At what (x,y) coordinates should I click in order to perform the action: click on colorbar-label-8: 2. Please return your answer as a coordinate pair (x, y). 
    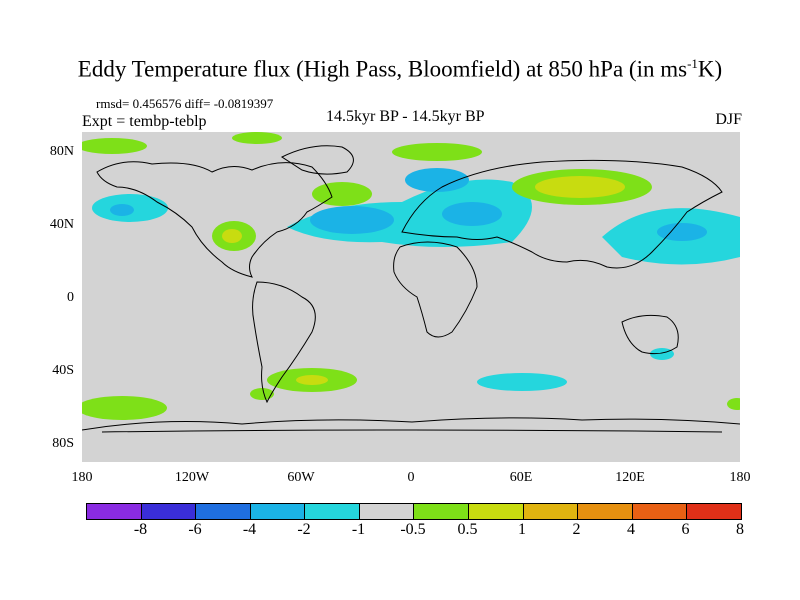
    Looking at the image, I should click on (576, 529).